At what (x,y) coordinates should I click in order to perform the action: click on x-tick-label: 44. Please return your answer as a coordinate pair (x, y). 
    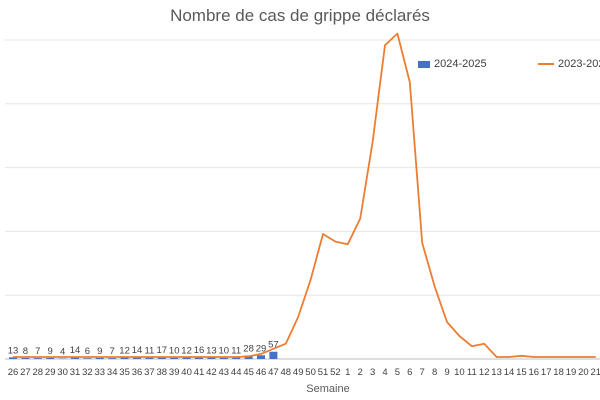
    Looking at the image, I should click on (236, 372).